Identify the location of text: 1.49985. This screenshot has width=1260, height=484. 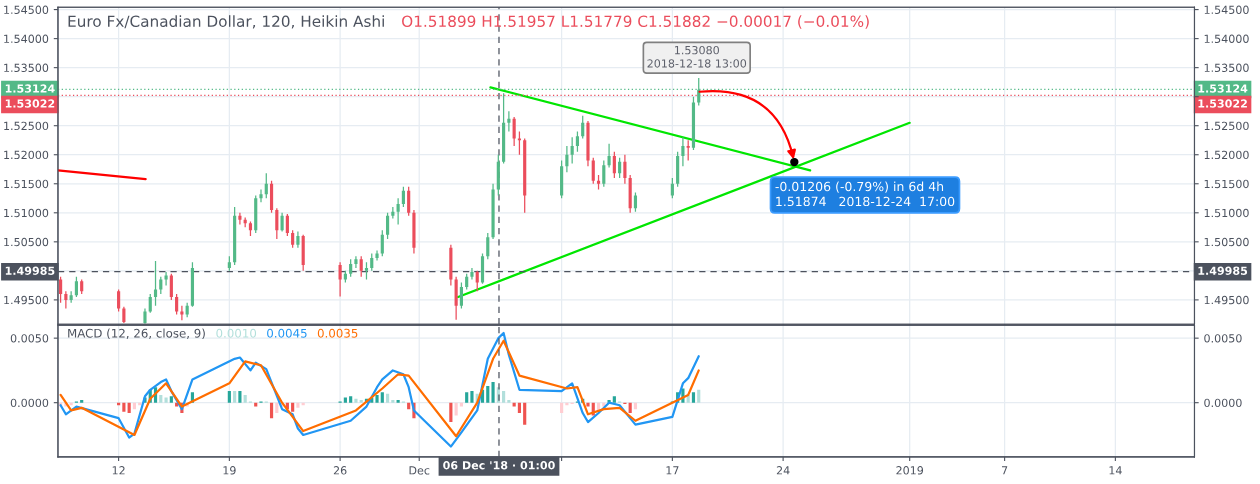
(1223, 270).